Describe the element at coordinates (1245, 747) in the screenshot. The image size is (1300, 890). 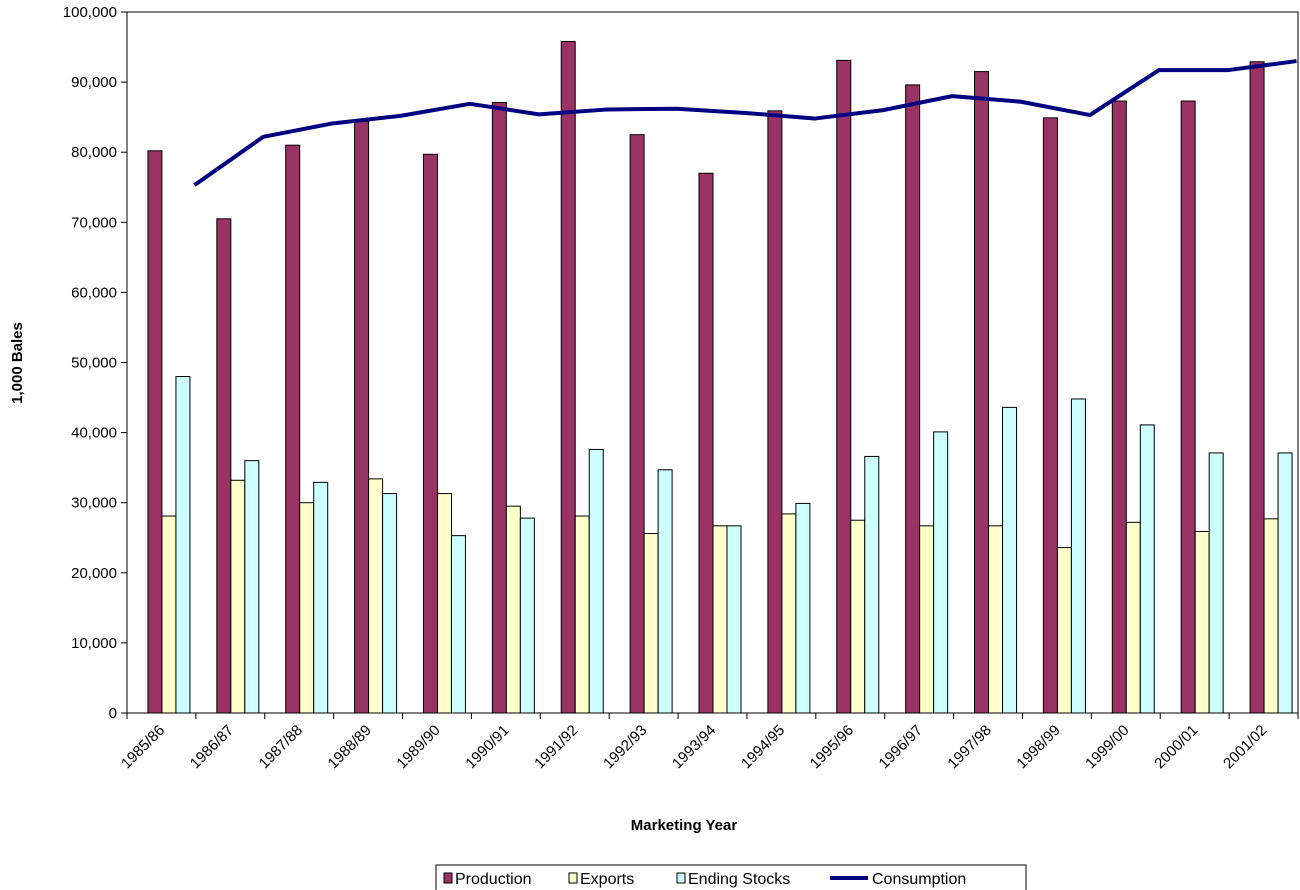
I see `x-tick-label: 2001/02` at that location.